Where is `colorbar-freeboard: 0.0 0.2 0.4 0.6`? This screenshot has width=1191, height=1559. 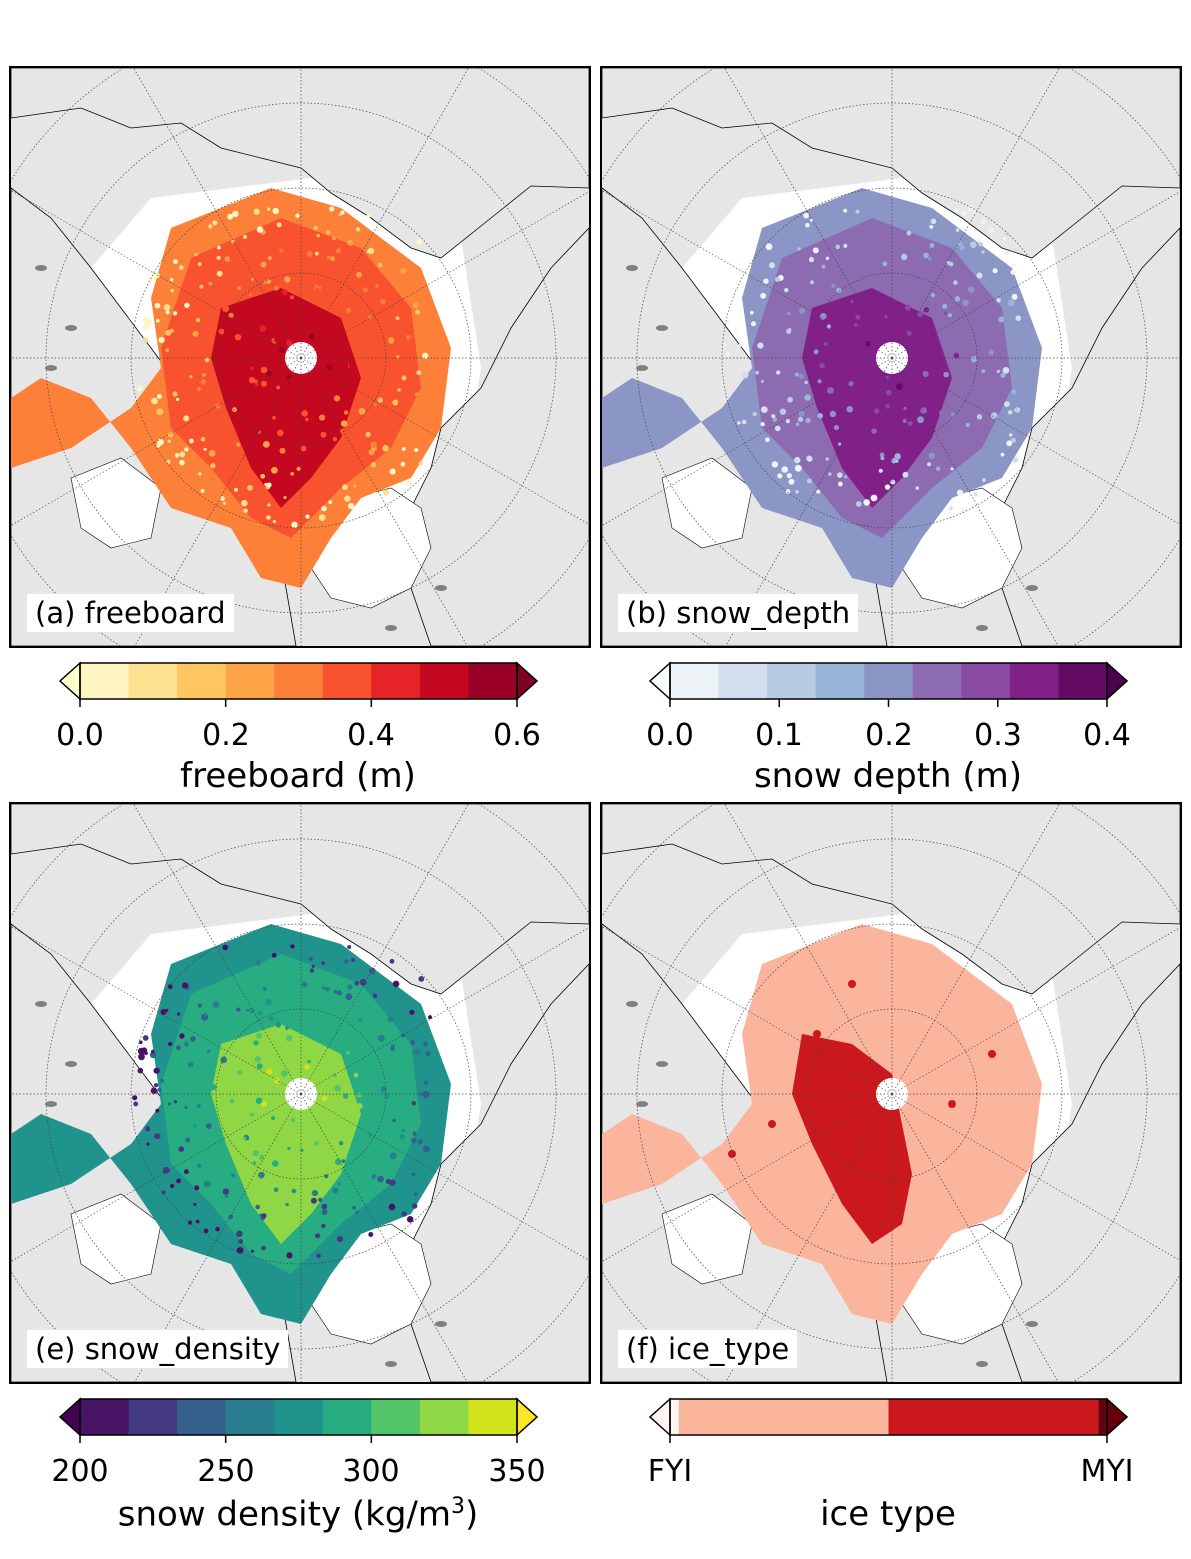
colorbar-freeboard: 0.0 0.2 0.4 0.6 is located at coordinates (298, 705).